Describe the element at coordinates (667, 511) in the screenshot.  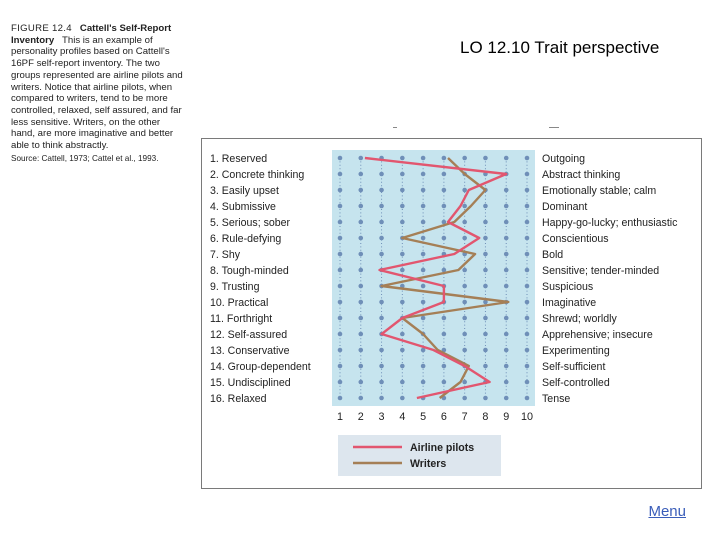
I see `menu-link: Menu` at that location.